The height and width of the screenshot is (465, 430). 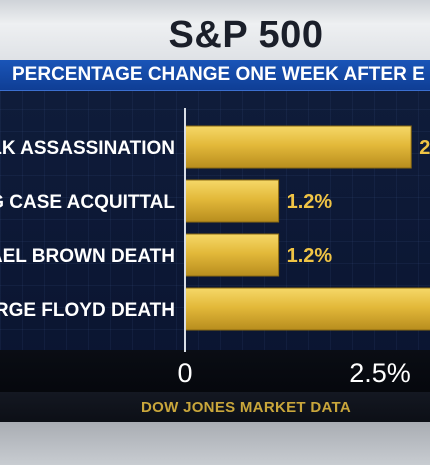 I want to click on category-label-4: RGE FLOYD DEATH, so click(x=87, y=310).